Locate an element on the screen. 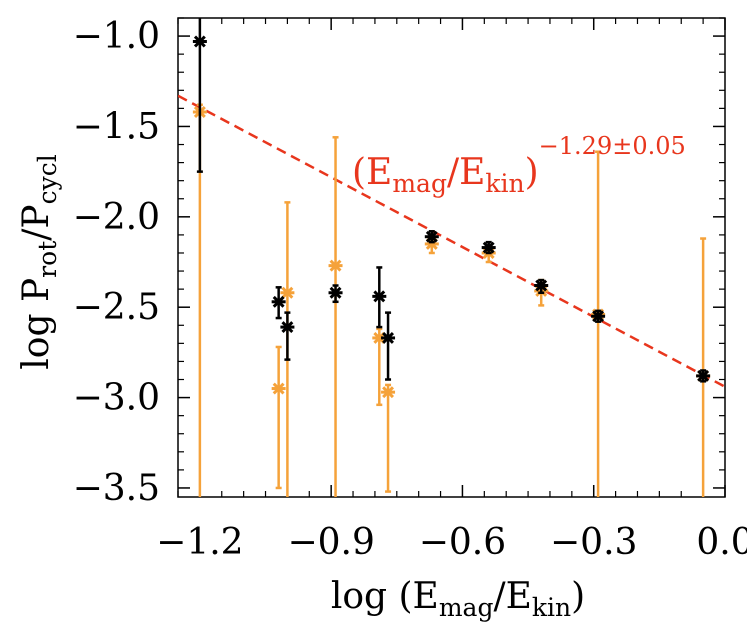  x-tick-label: −0.3 is located at coordinates (593, 542).